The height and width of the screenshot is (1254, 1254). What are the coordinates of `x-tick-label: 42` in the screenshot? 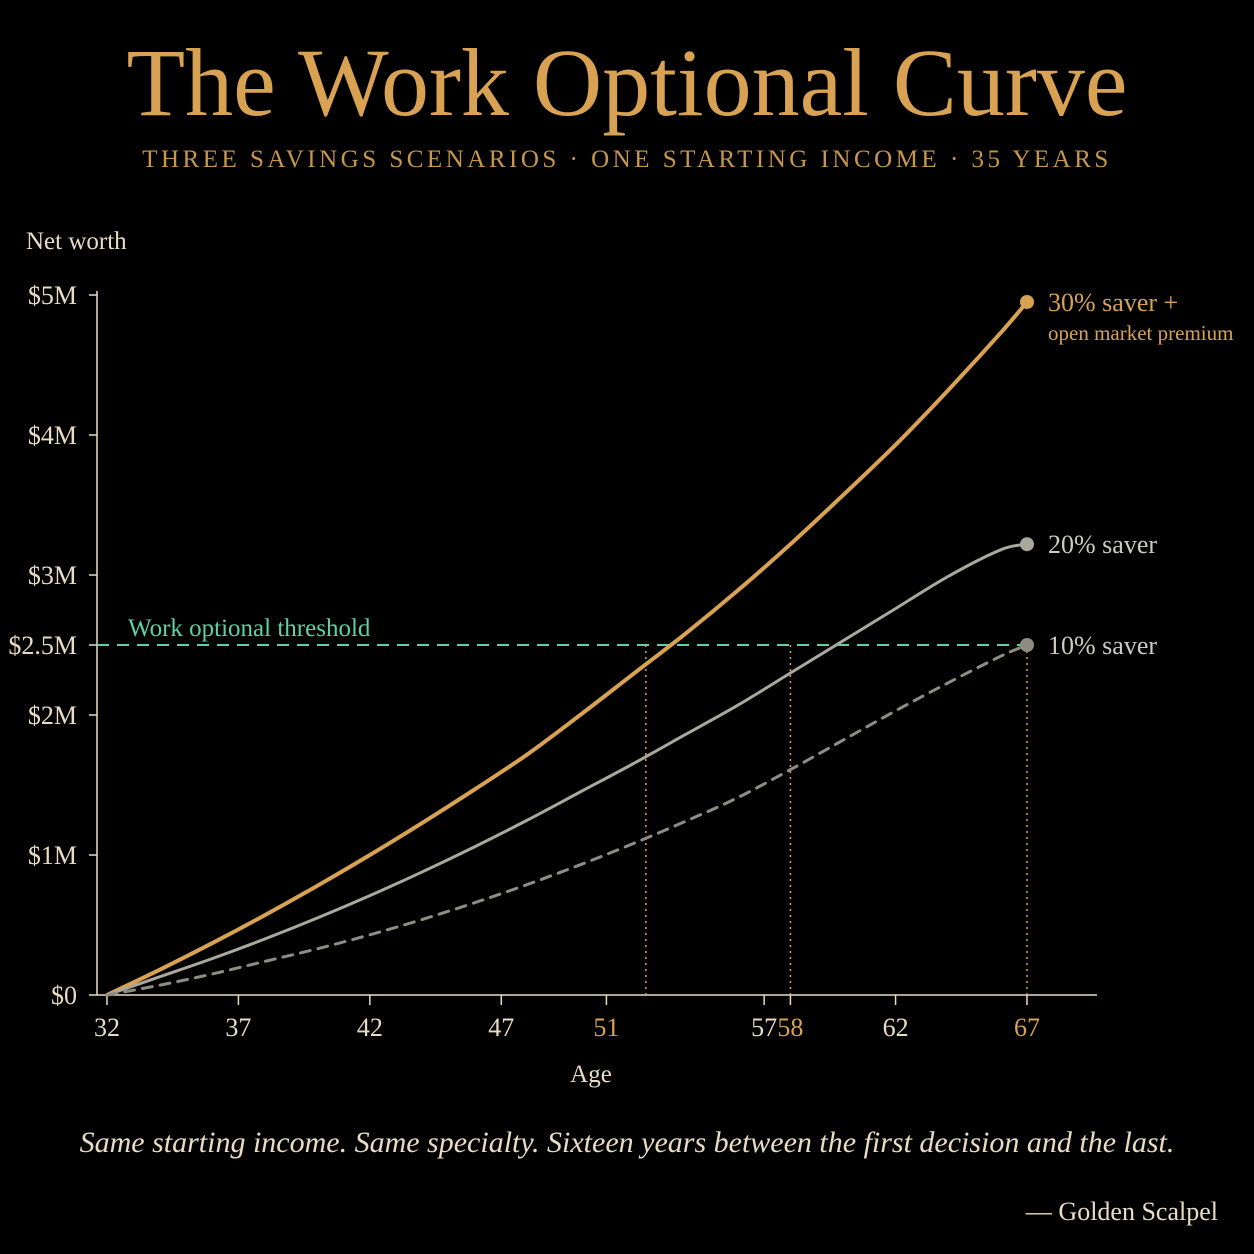 It's located at (370, 1027).